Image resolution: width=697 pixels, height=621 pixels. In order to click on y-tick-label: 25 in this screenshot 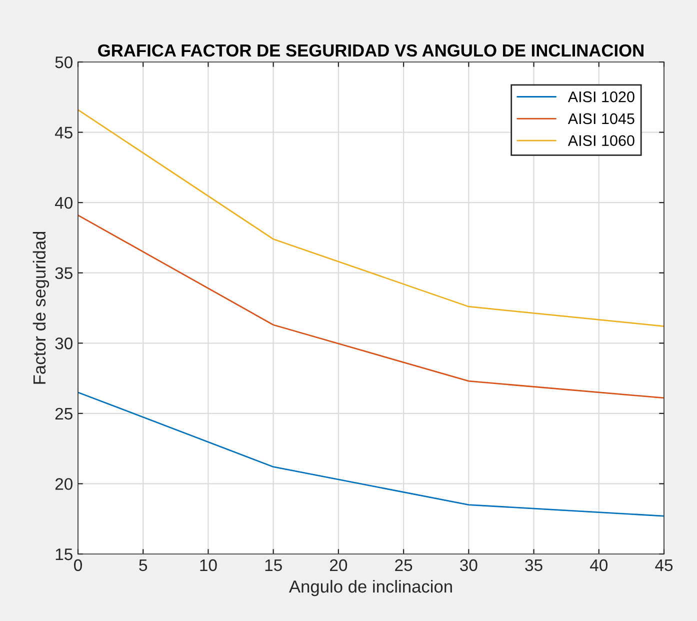, I will do `click(63, 414)`.